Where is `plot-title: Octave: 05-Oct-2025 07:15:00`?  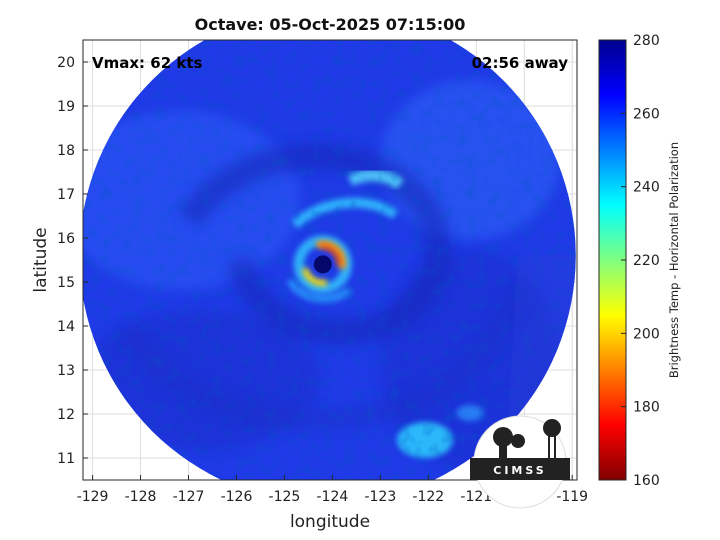
plot-title: Octave: 05-Oct-2025 07:15:00 is located at coordinates (330, 24).